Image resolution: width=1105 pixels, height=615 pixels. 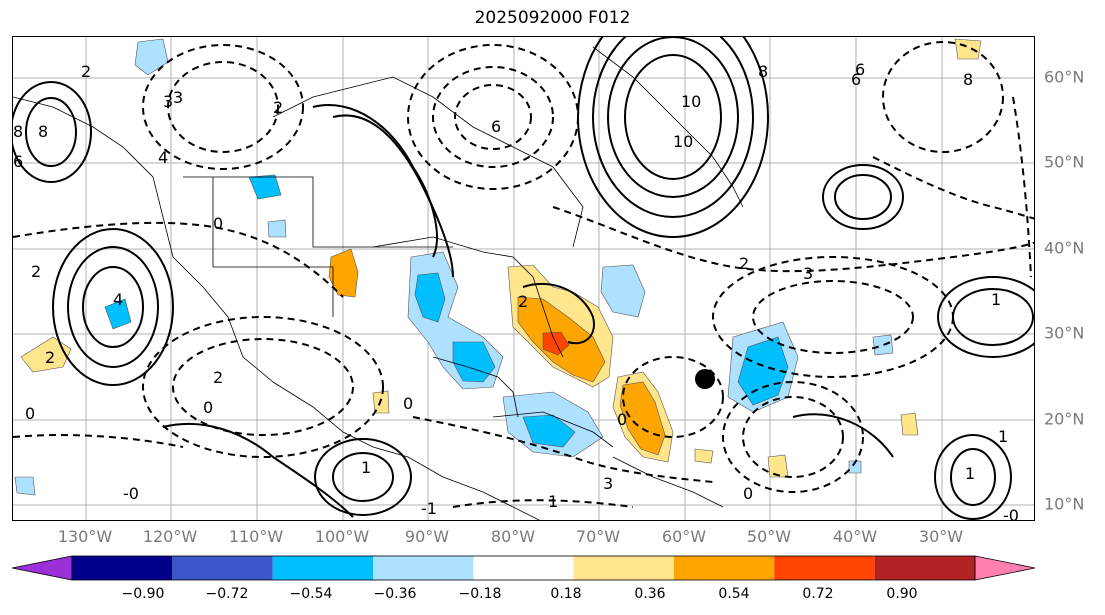 What do you see at coordinates (42, 568) in the screenshot?
I see `colorbar-extend-low` at bounding box center [42, 568].